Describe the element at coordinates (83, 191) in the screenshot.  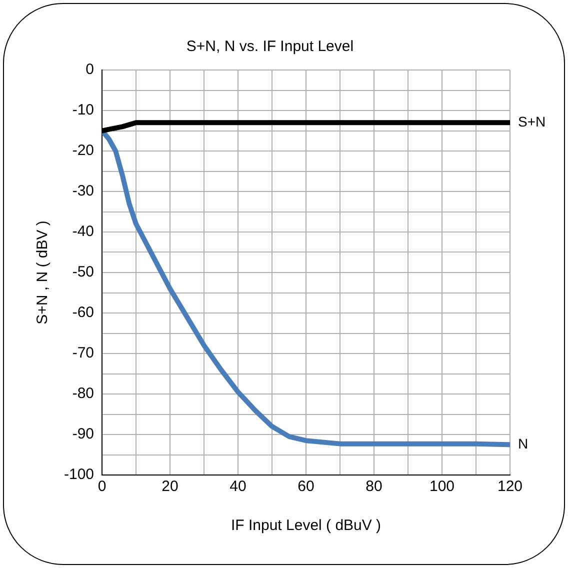
I see `y-tick-label: -30` at that location.